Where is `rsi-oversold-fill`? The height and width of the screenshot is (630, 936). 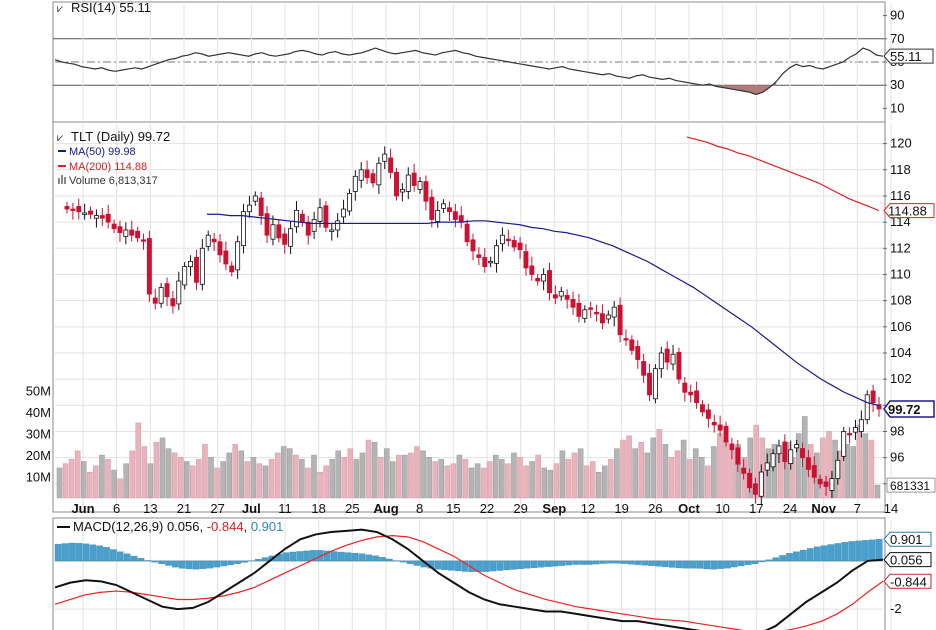 rsi-oversold-fill is located at coordinates (746, 88).